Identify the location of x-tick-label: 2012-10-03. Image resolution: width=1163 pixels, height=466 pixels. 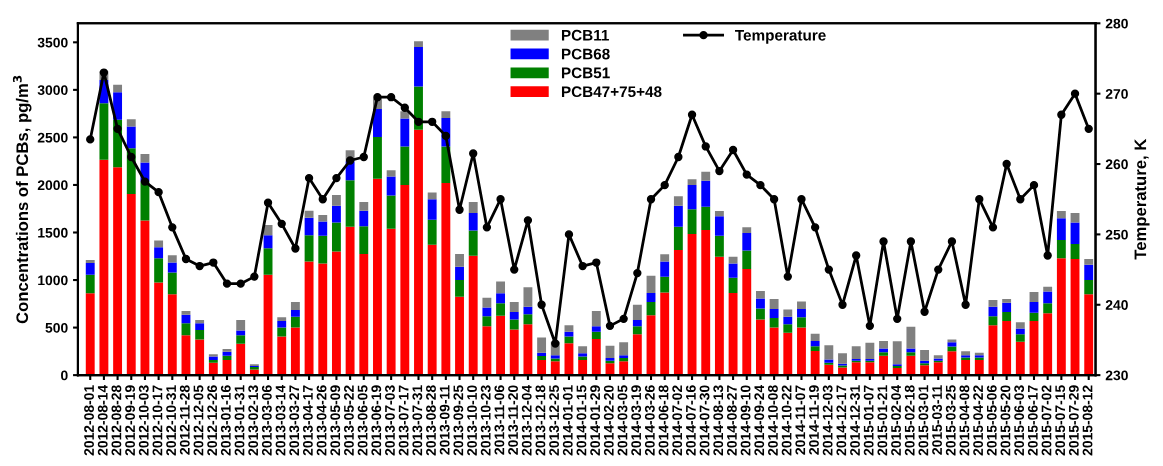
(143, 420).